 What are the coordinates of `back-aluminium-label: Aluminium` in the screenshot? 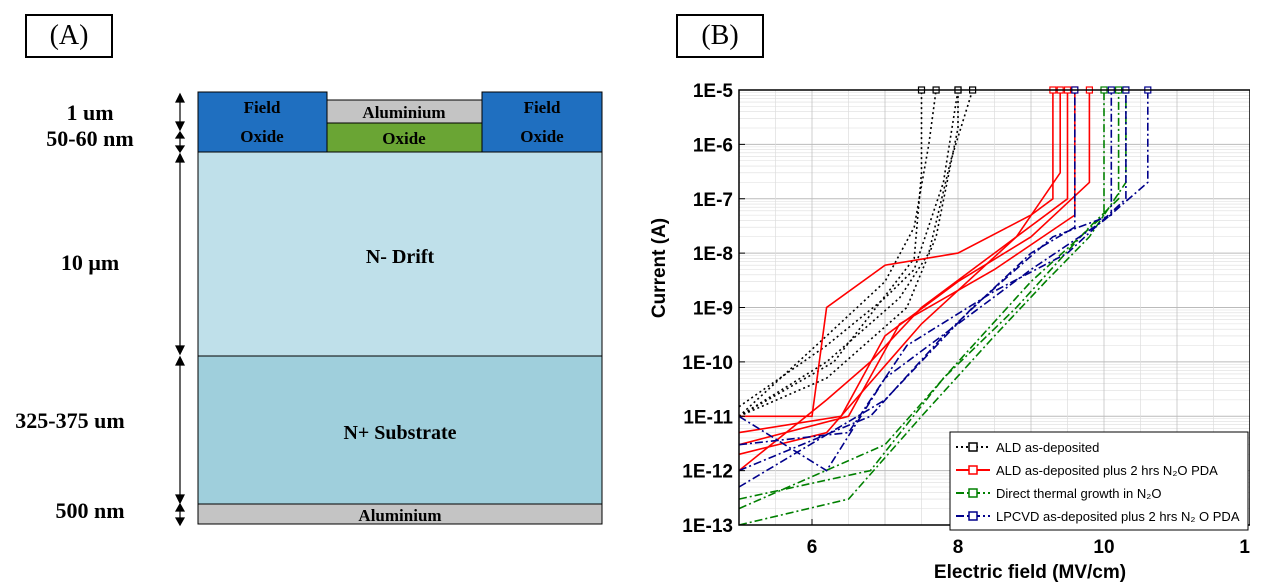 It's located at (399, 515).